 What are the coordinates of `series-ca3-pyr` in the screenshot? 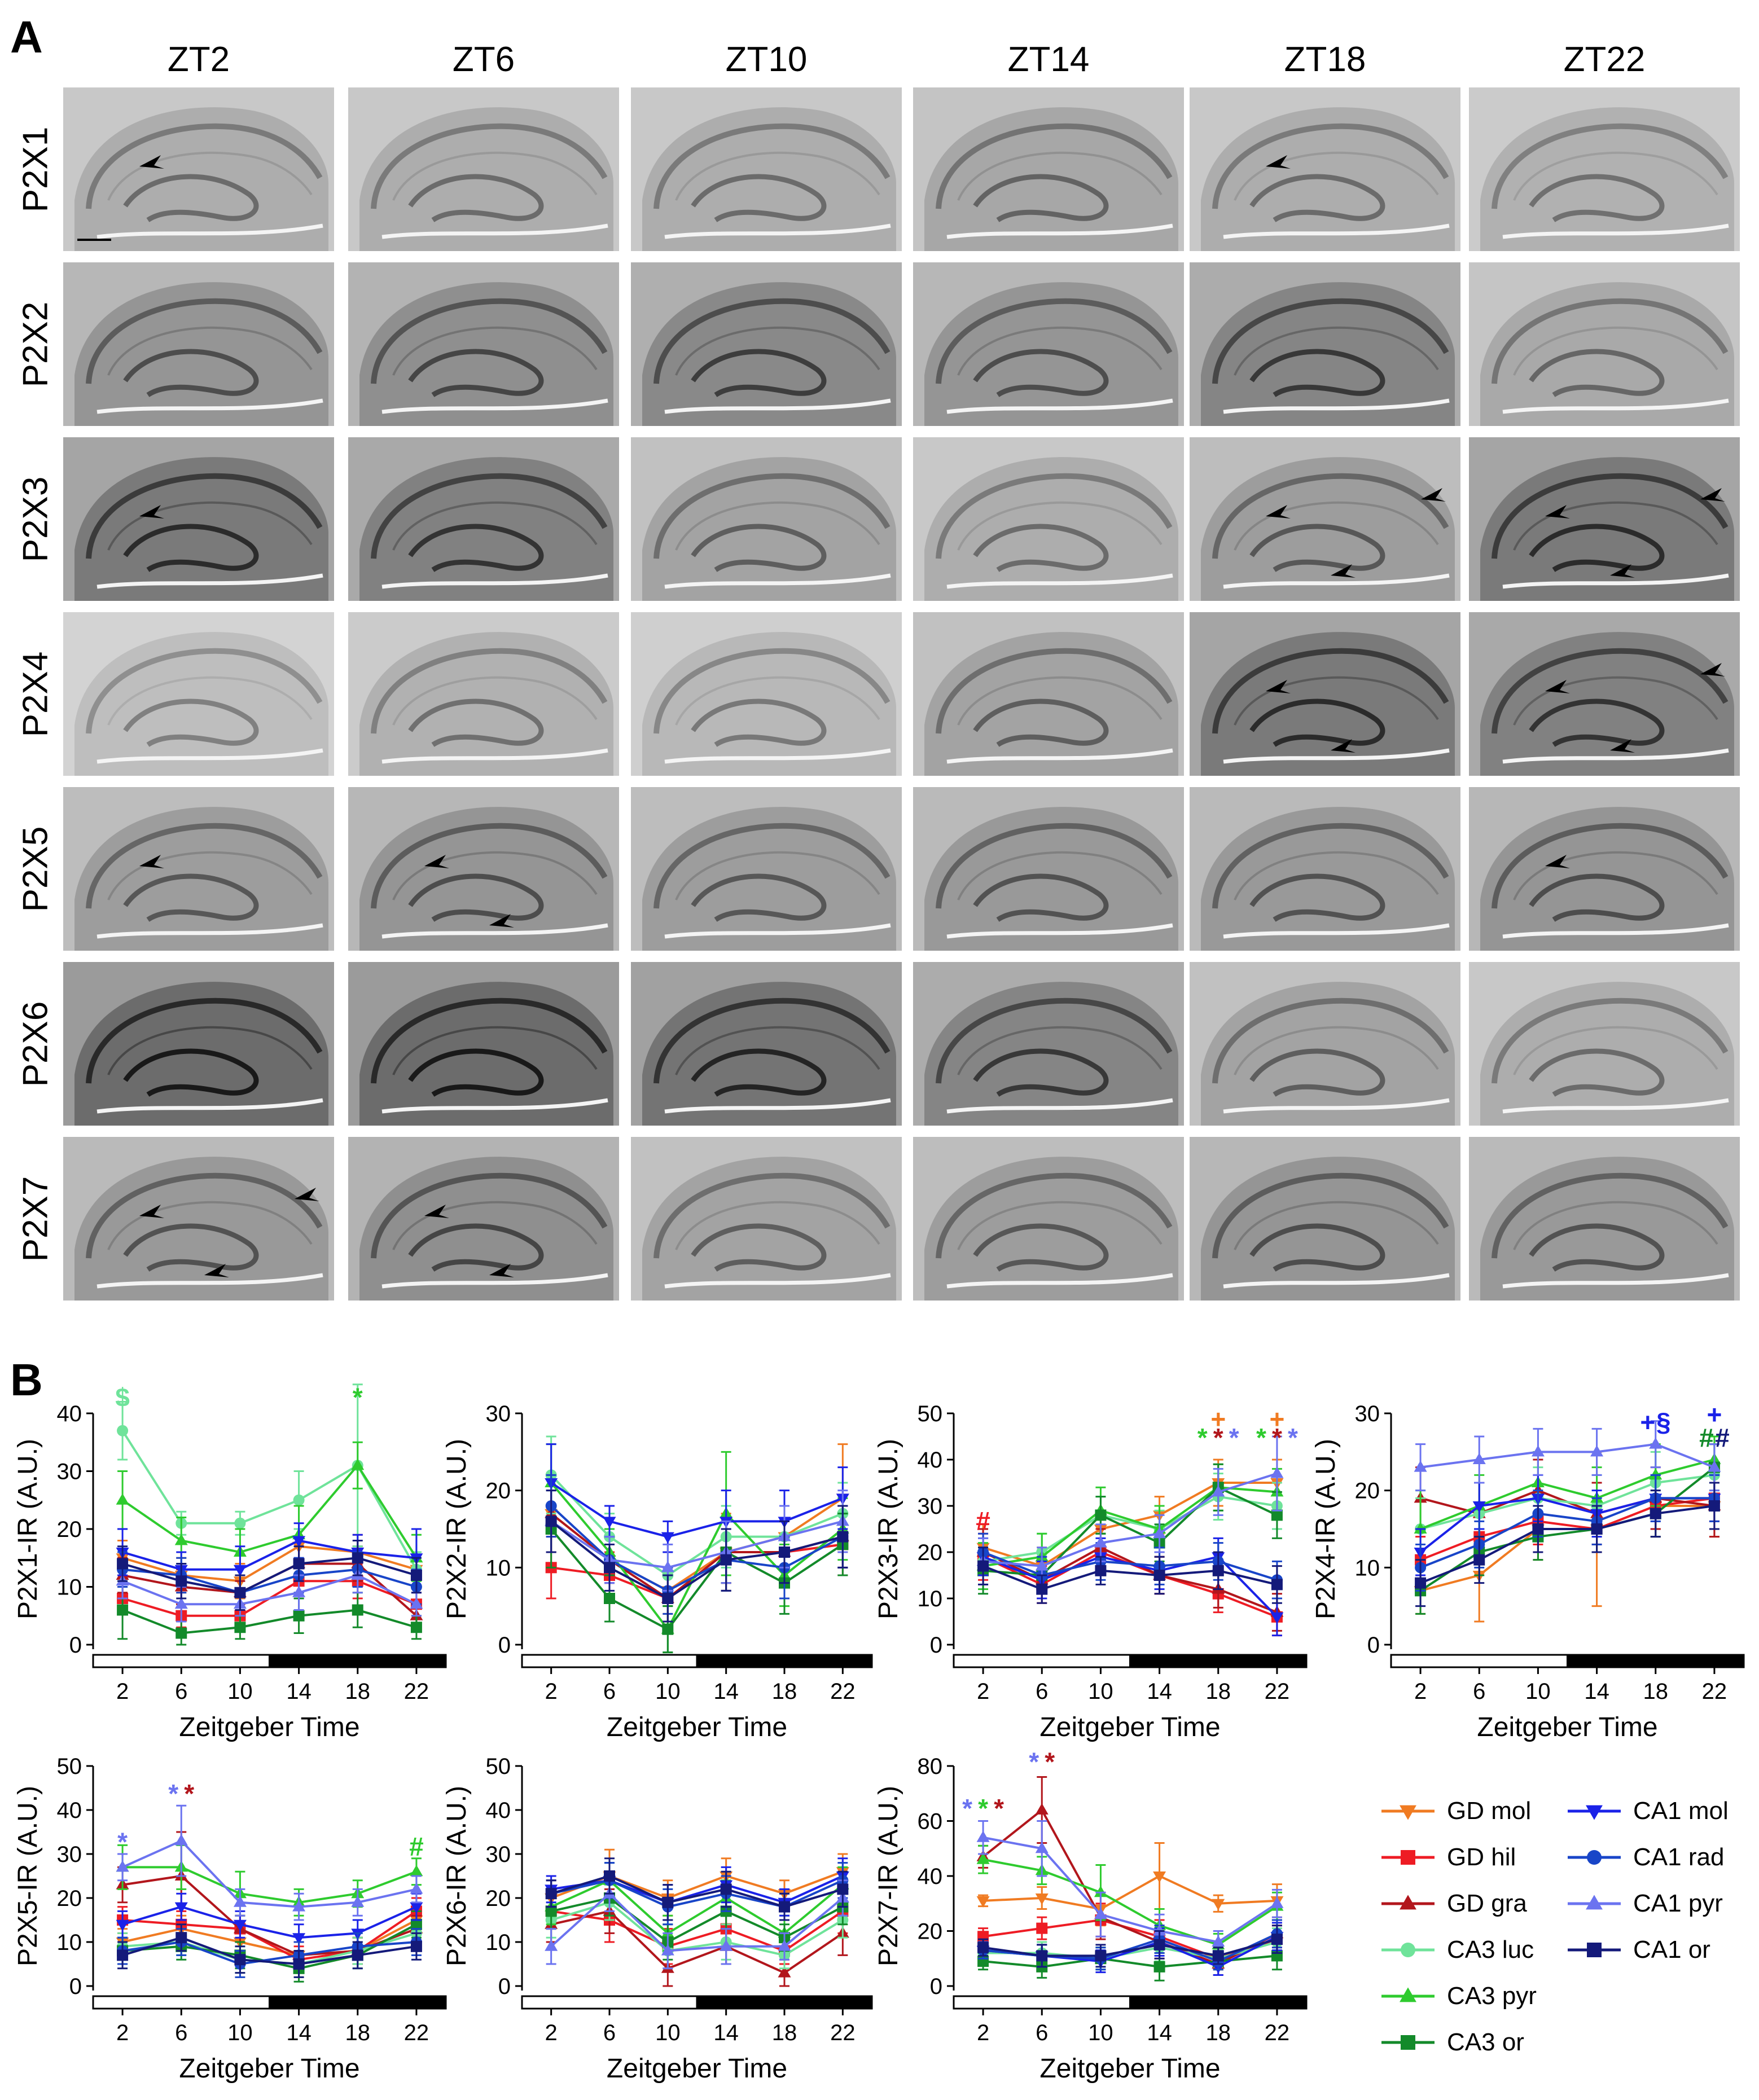 It's located at (1130, 1900).